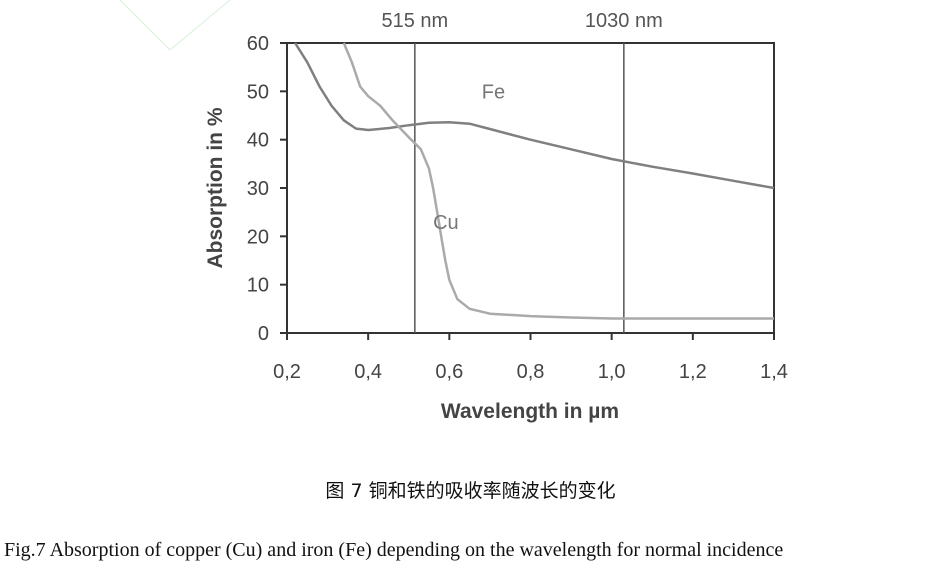 The image size is (941, 569). Describe the element at coordinates (287, 372) in the screenshot. I see `x-tick-label: 0,2` at that location.